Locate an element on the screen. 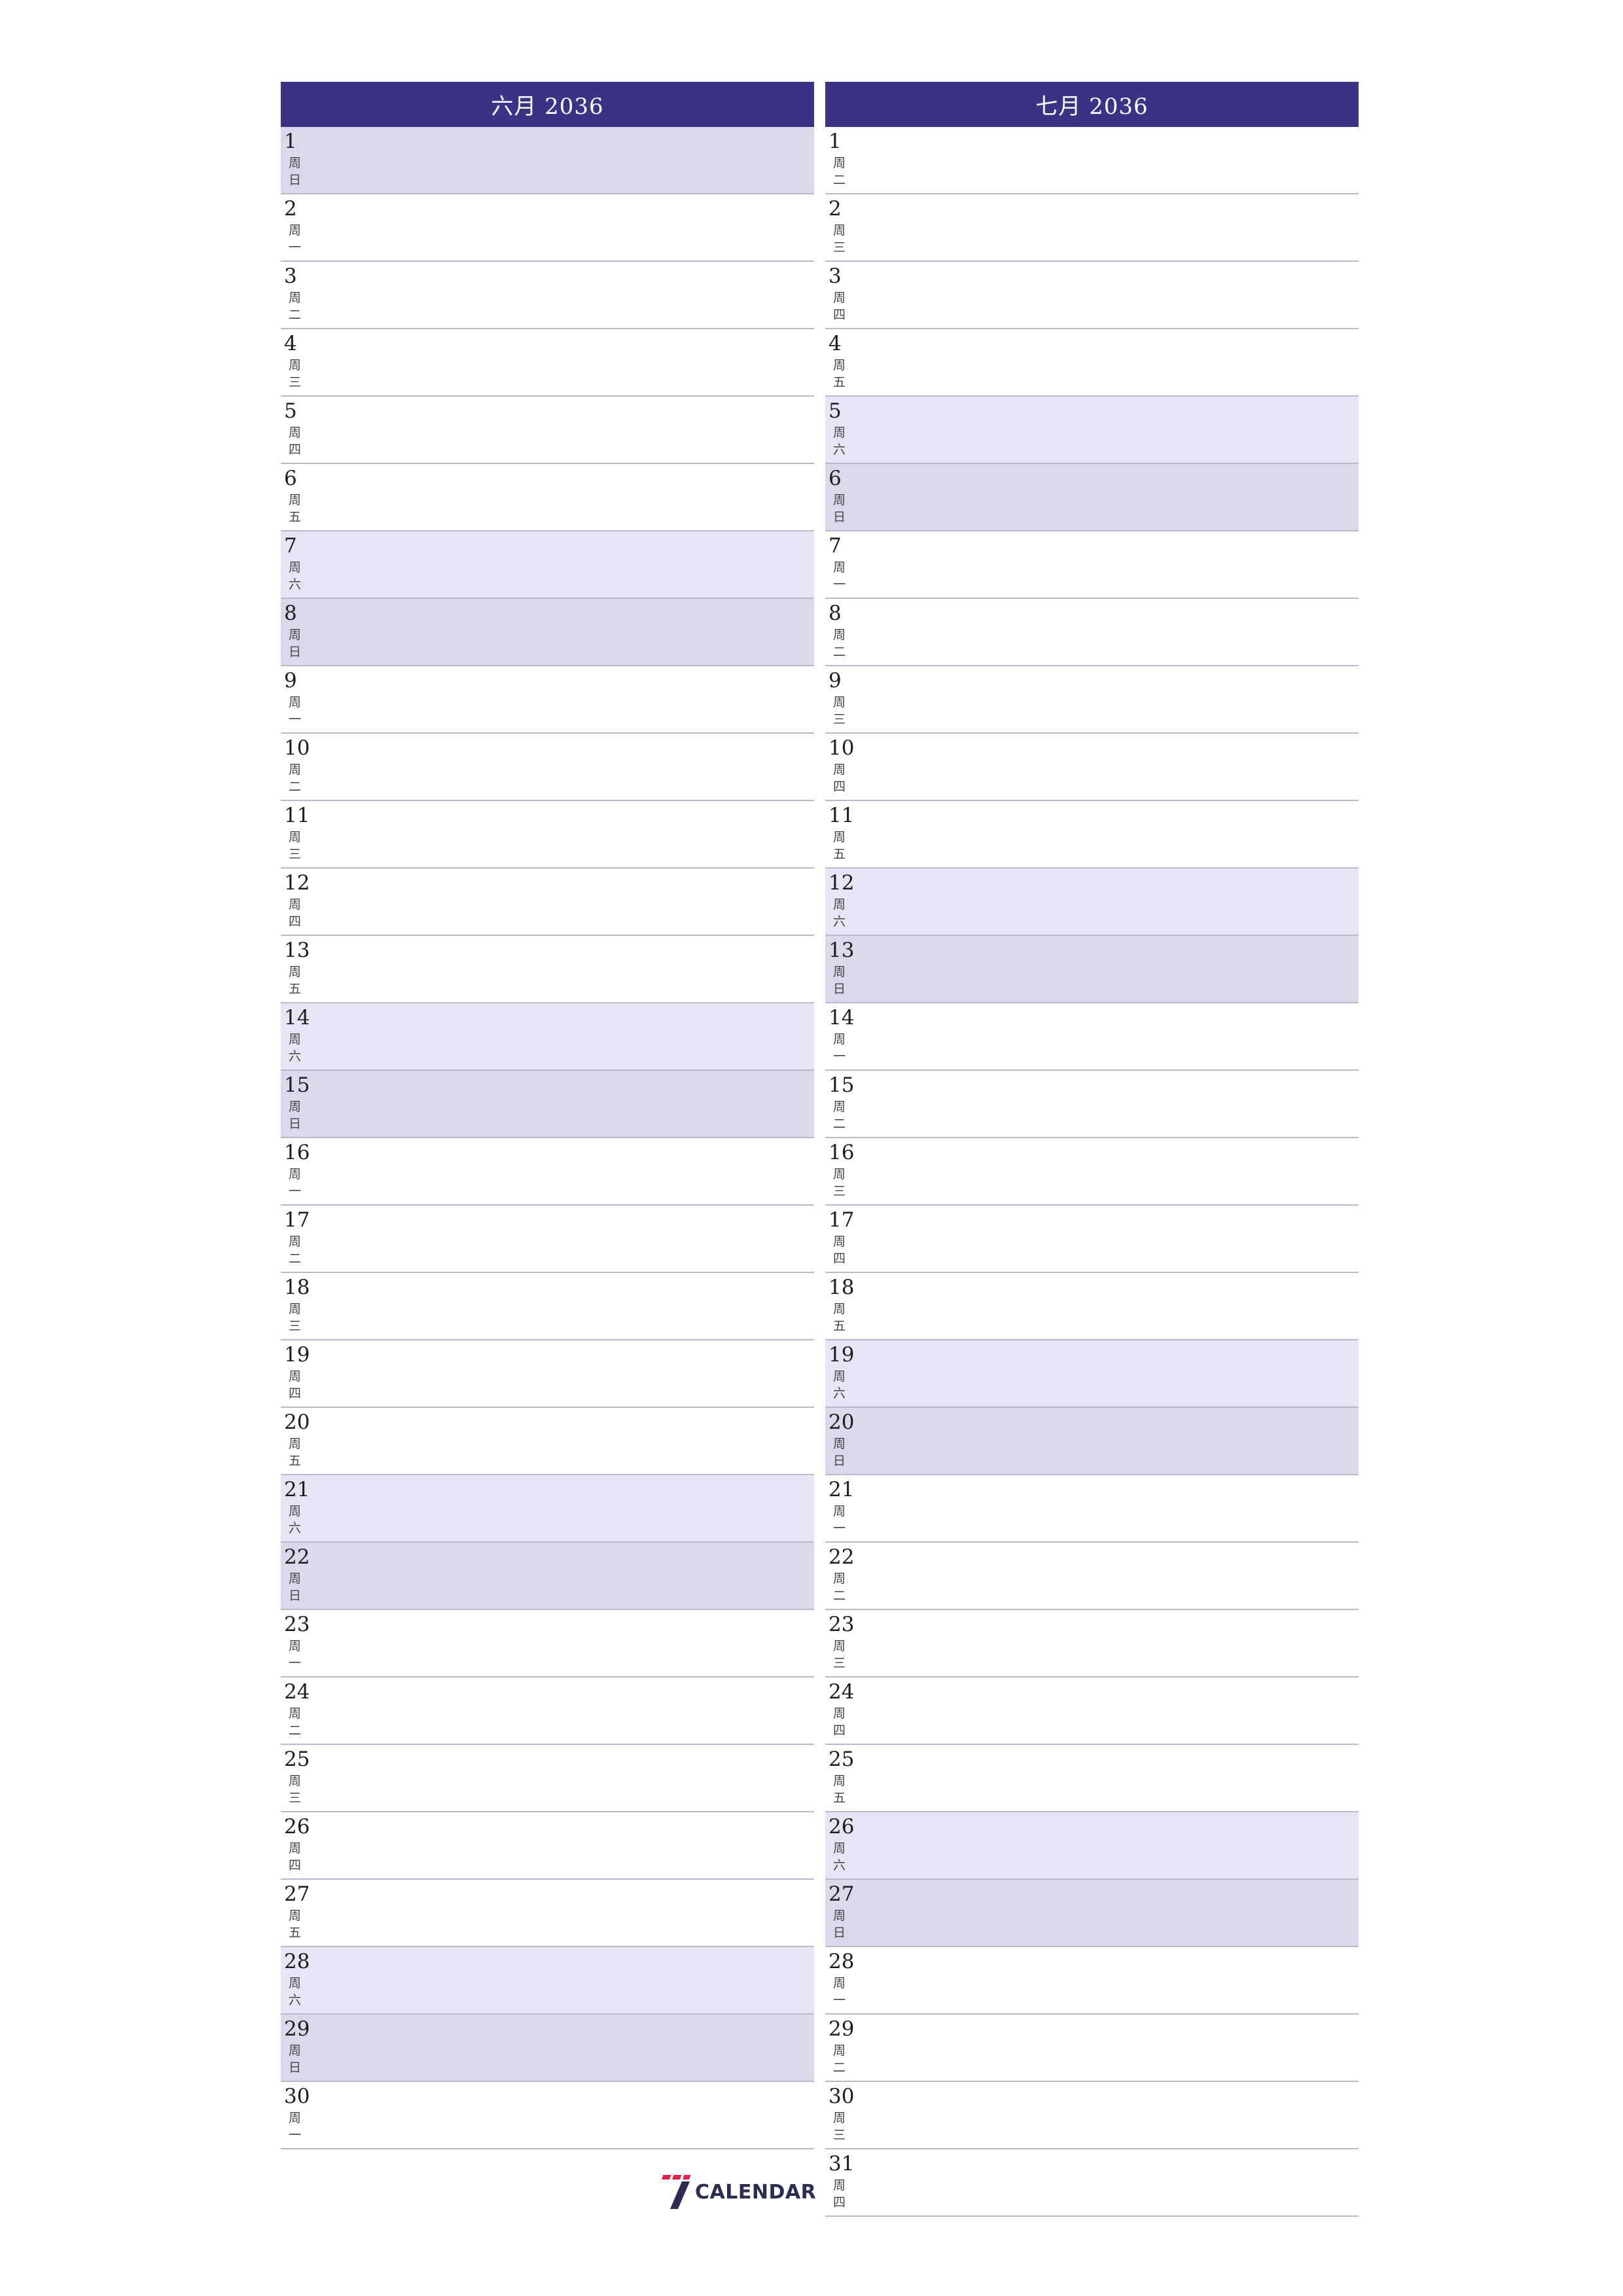 Image resolution: width=1623 pixels, height=2296 pixels. day-row: 12 周六 is located at coordinates (1092, 902).